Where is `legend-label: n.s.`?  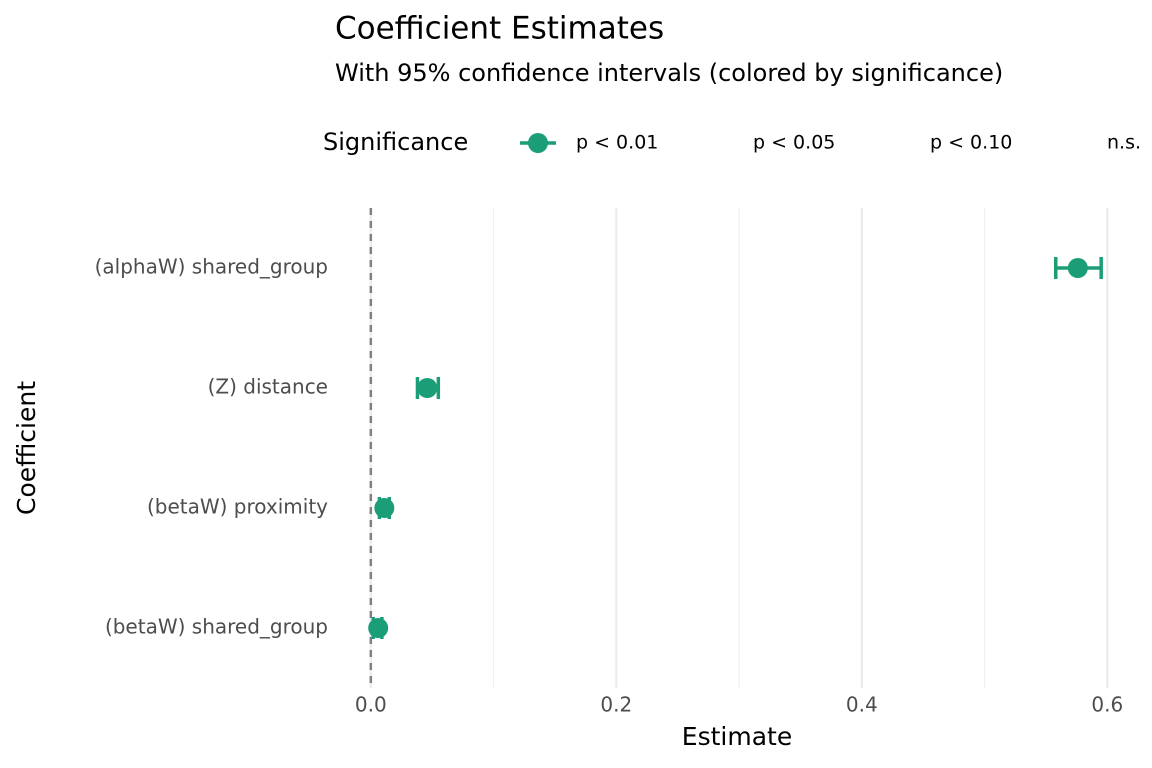 legend-label: n.s. is located at coordinates (1124, 143).